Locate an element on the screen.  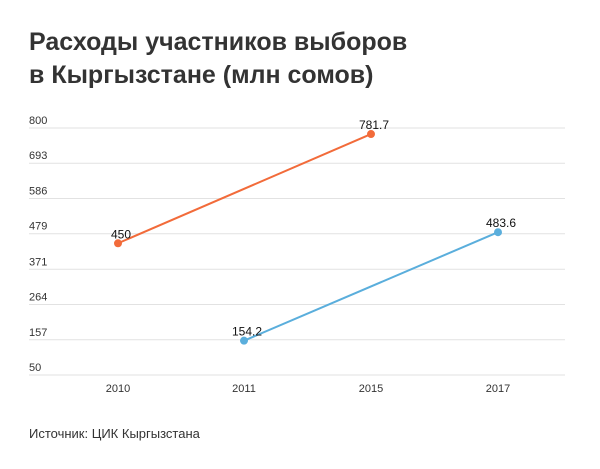
x-tick-label: 2015 is located at coordinates (371, 389).